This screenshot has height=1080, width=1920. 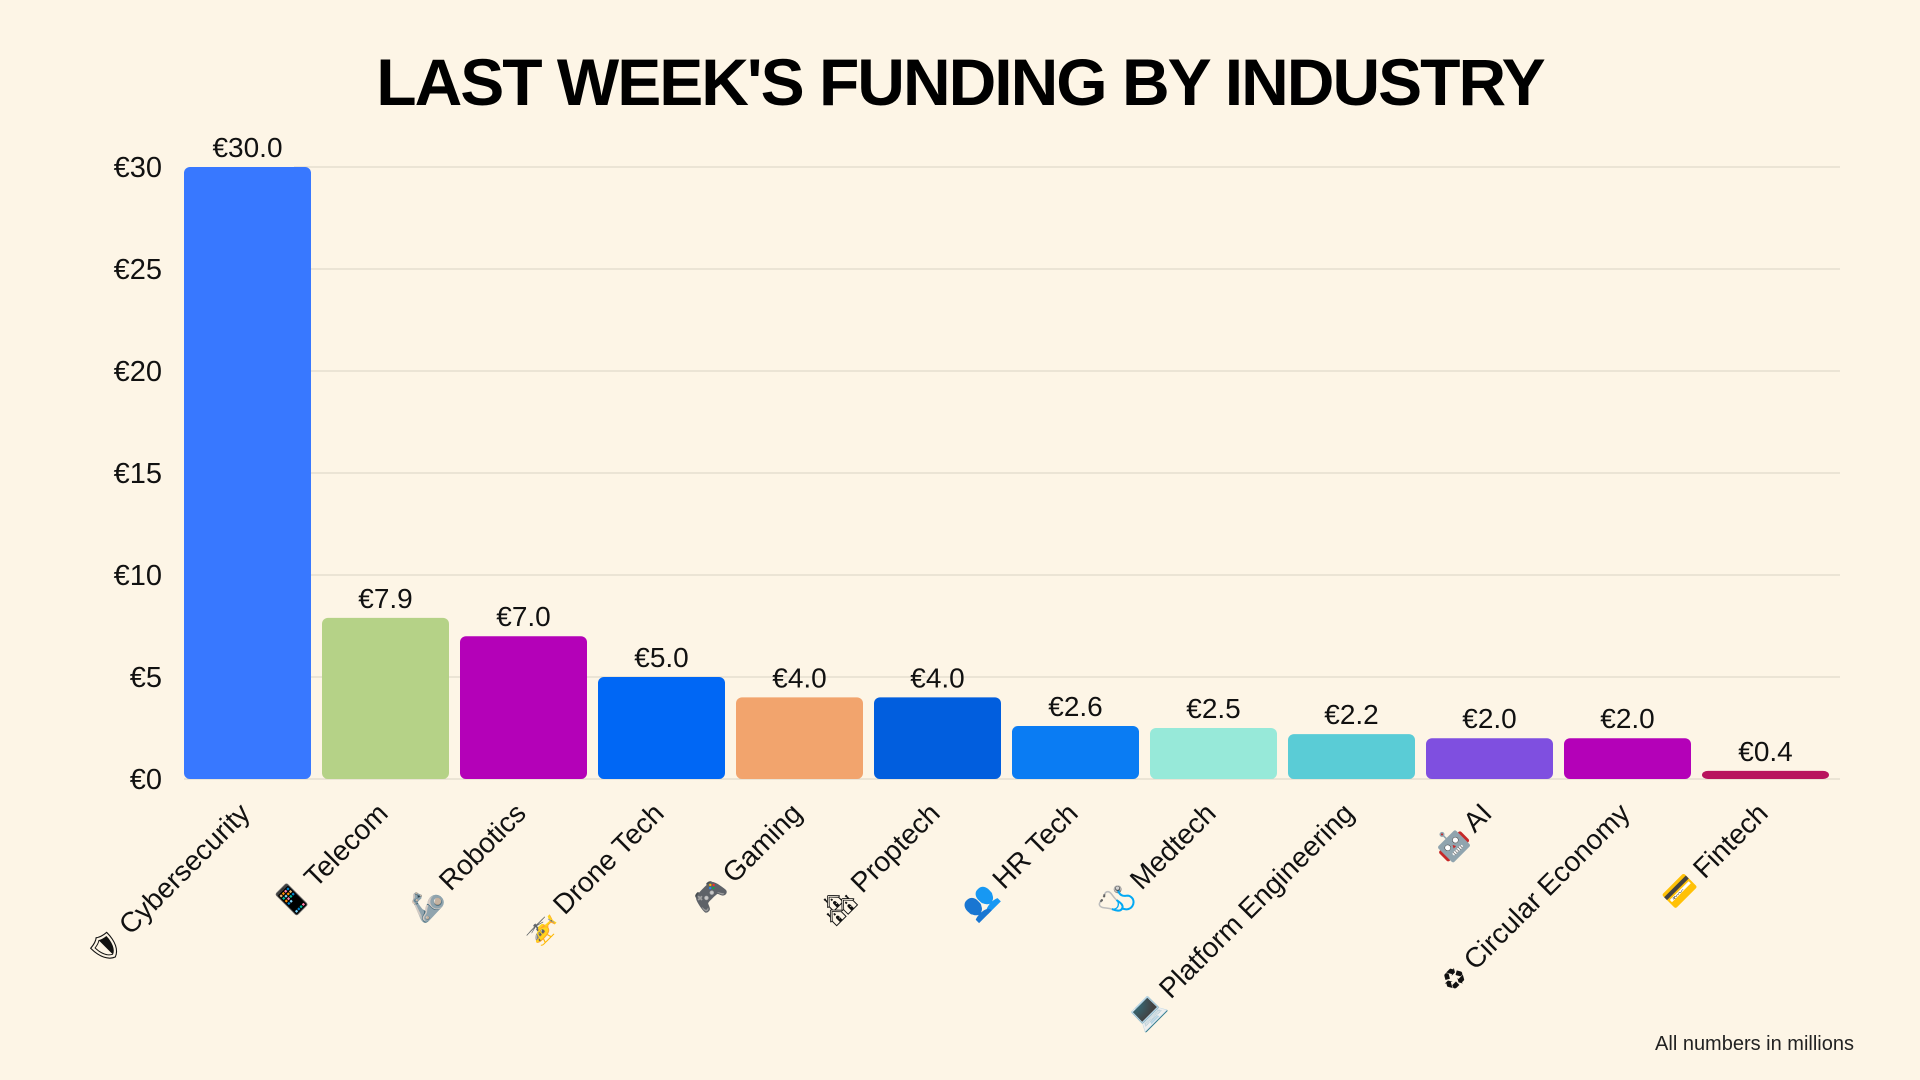 What do you see at coordinates (1765, 751) in the screenshot?
I see `bar-value-label: €0.4` at bounding box center [1765, 751].